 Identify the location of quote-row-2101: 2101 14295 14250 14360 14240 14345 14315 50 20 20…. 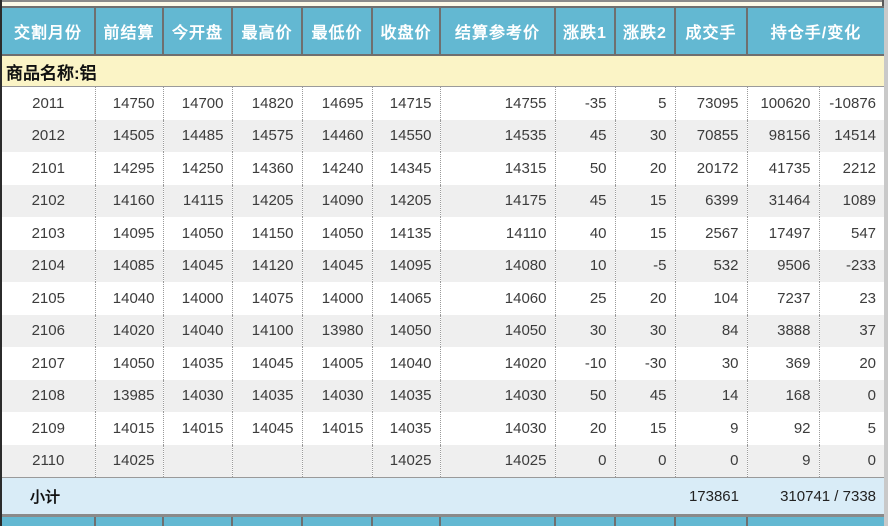
(443, 168).